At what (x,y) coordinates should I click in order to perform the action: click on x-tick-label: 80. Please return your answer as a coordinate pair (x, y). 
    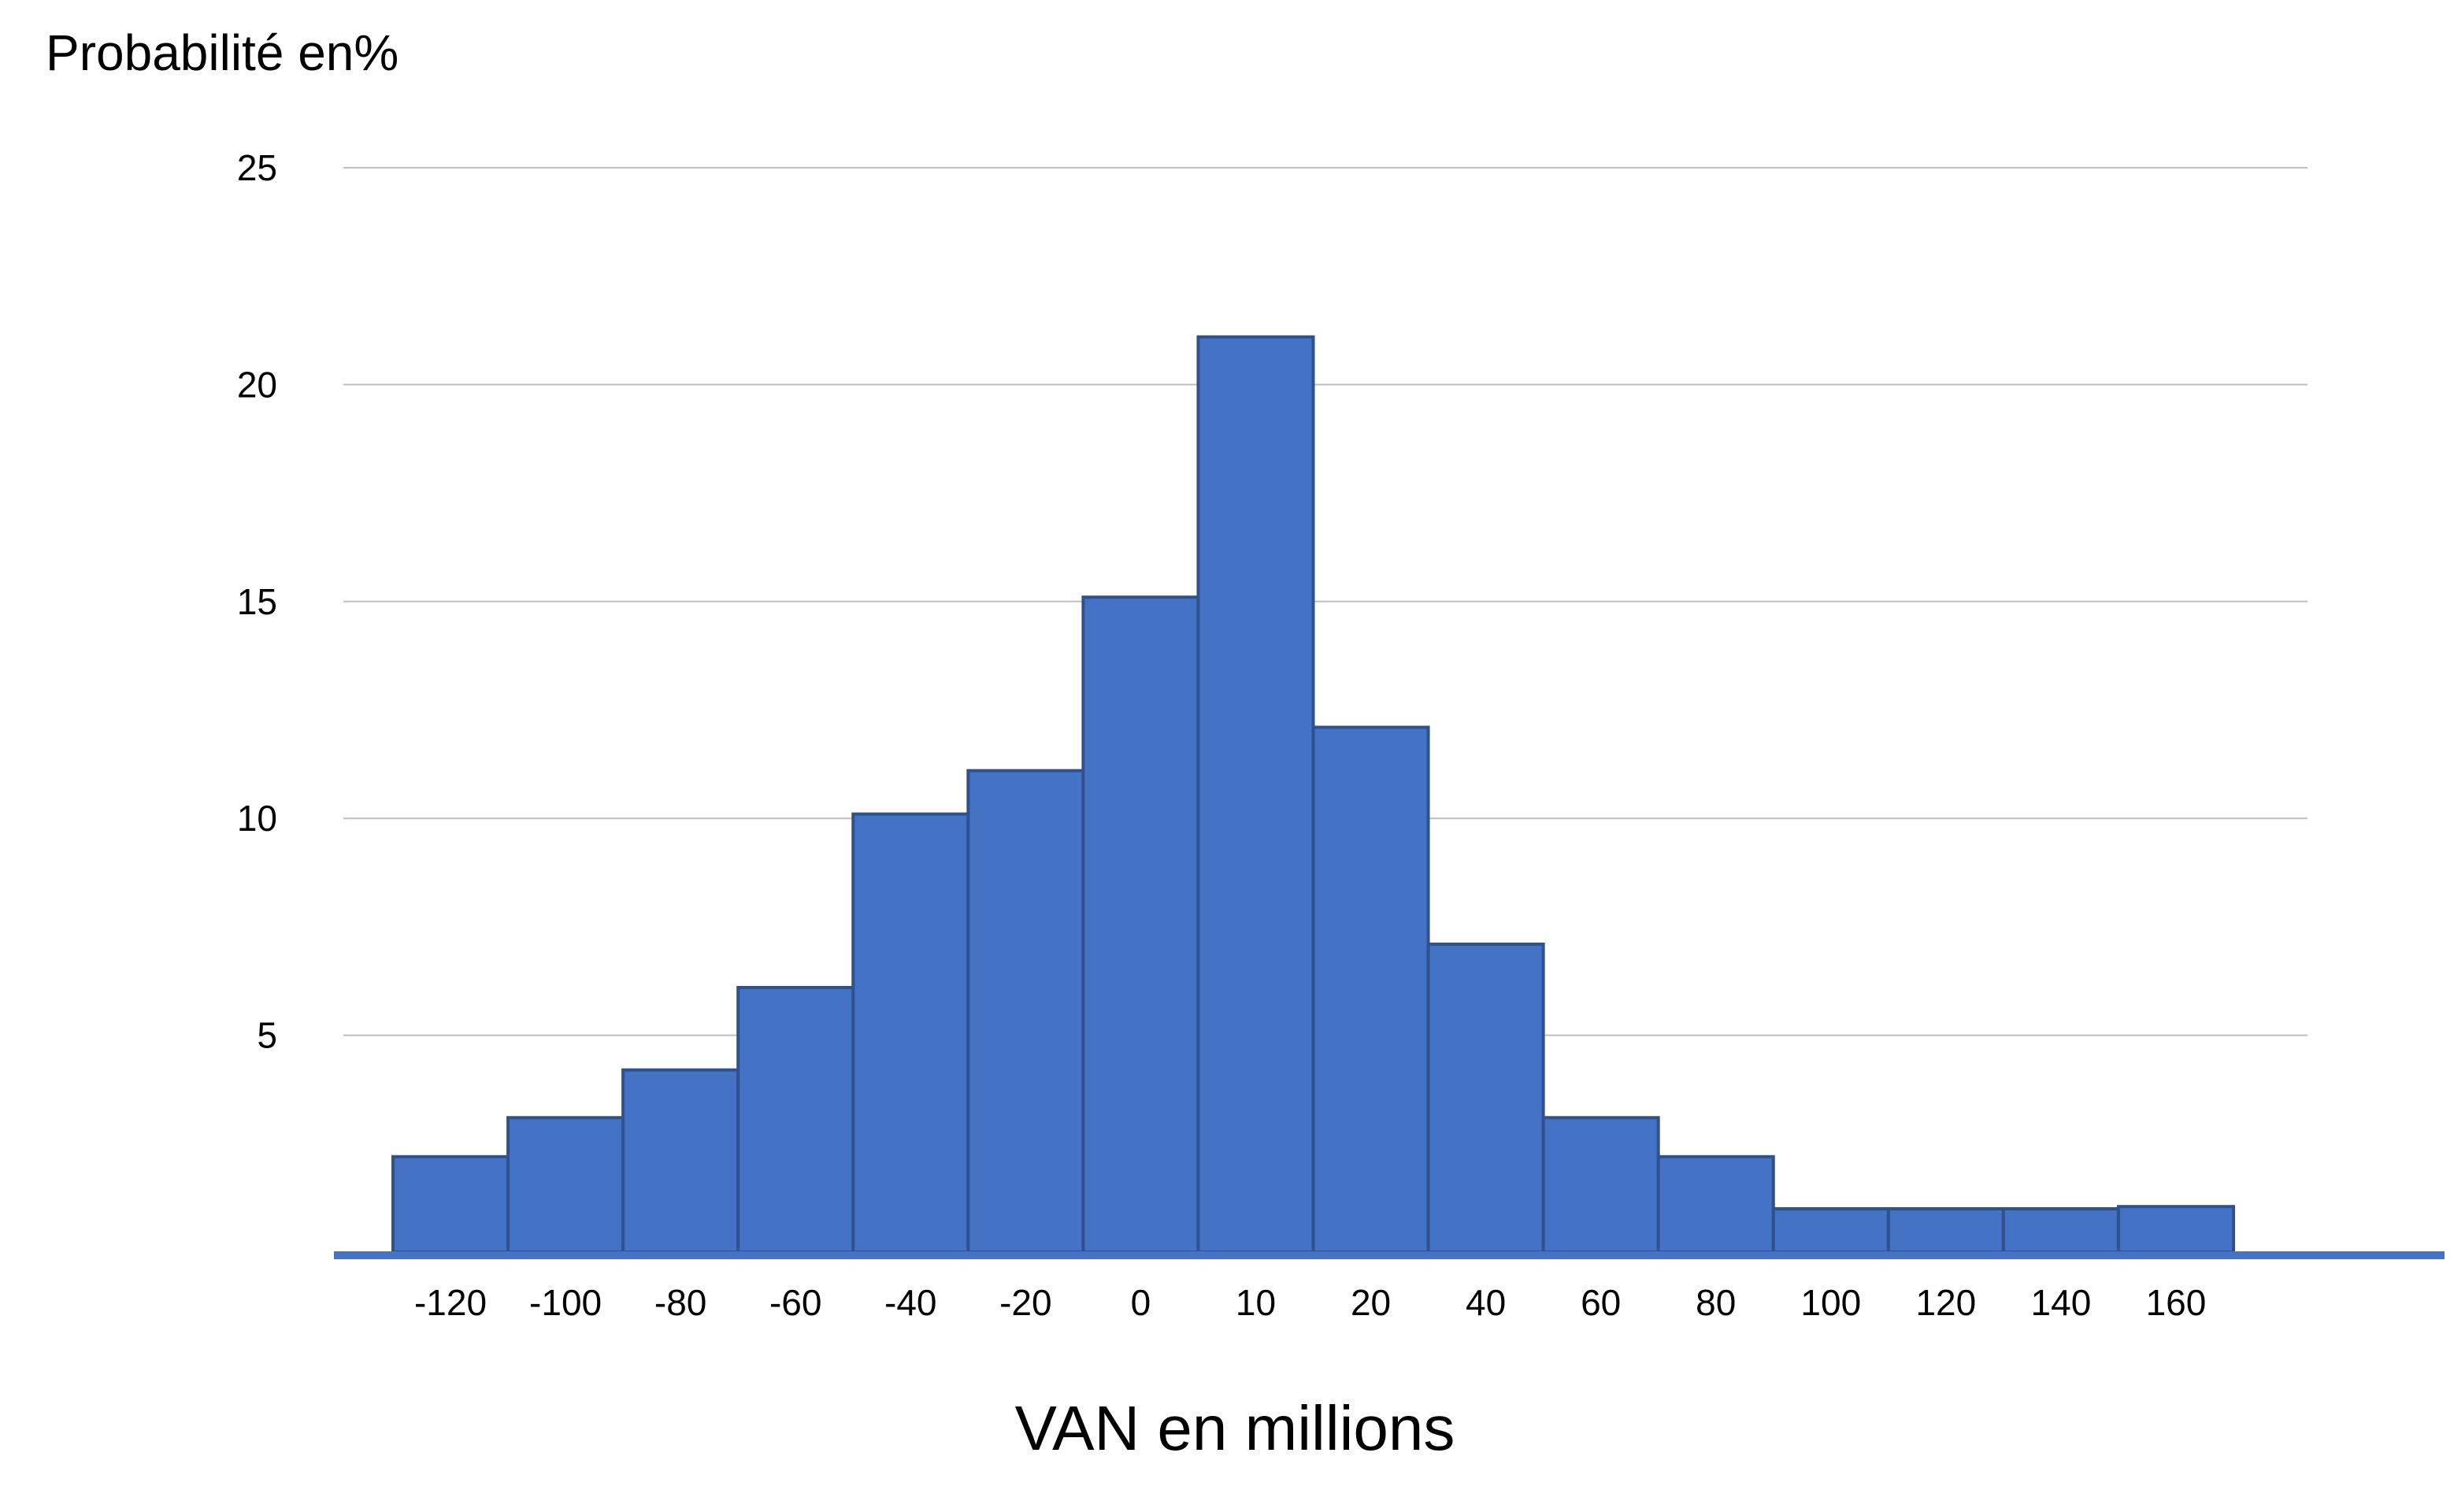
    Looking at the image, I should click on (1716, 1302).